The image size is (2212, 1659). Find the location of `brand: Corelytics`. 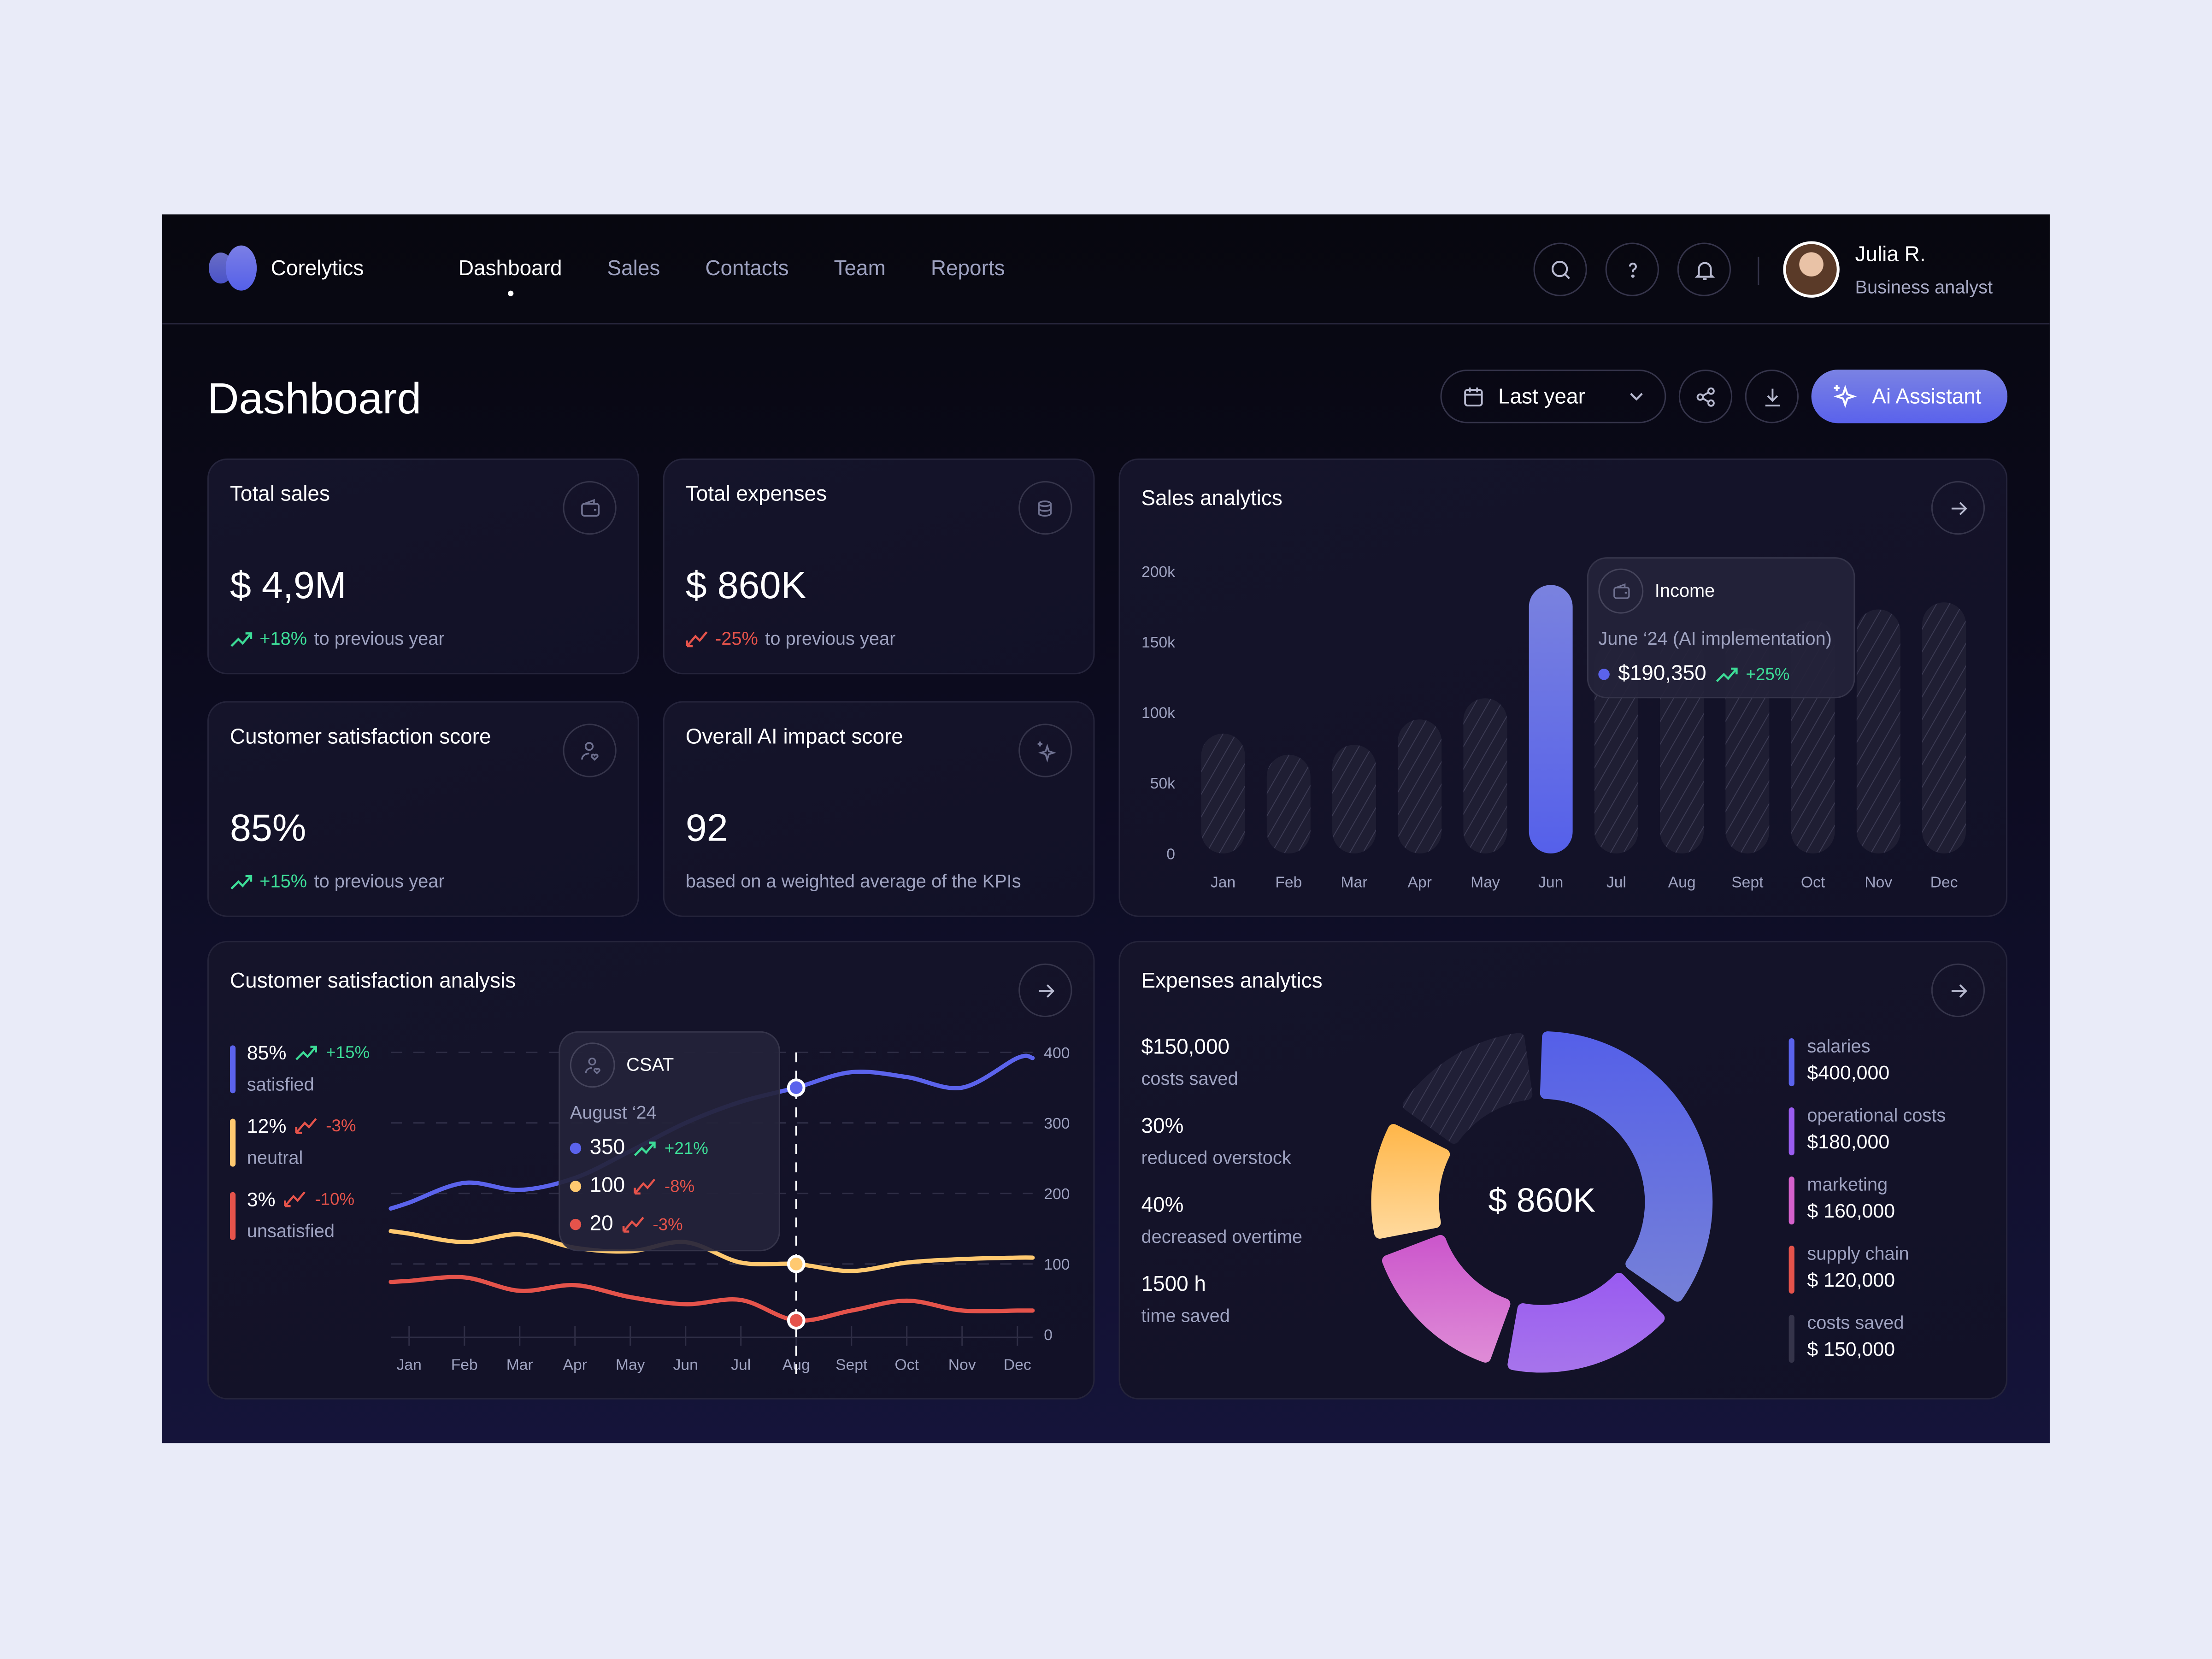

brand: Corelytics is located at coordinates (286, 268).